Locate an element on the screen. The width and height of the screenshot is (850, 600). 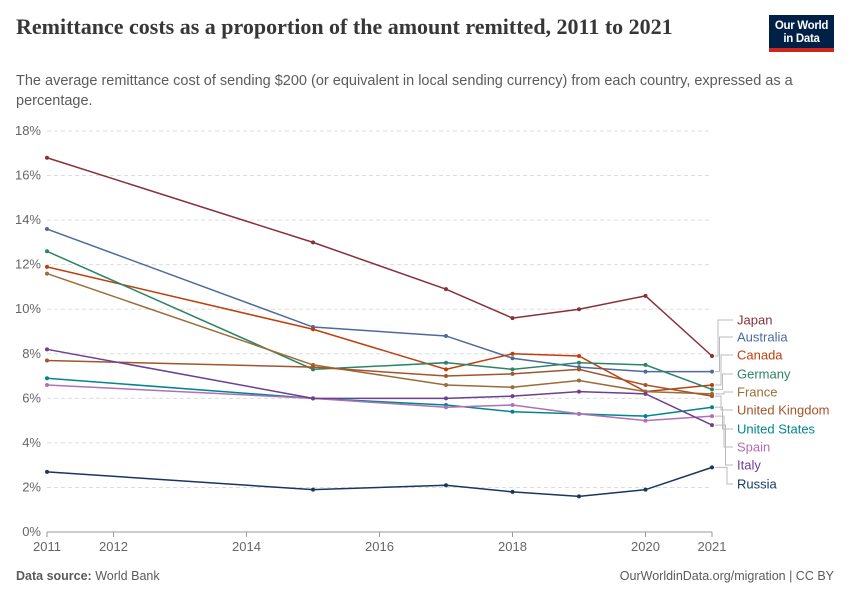
series-label-germany: Germany is located at coordinates (764, 374).